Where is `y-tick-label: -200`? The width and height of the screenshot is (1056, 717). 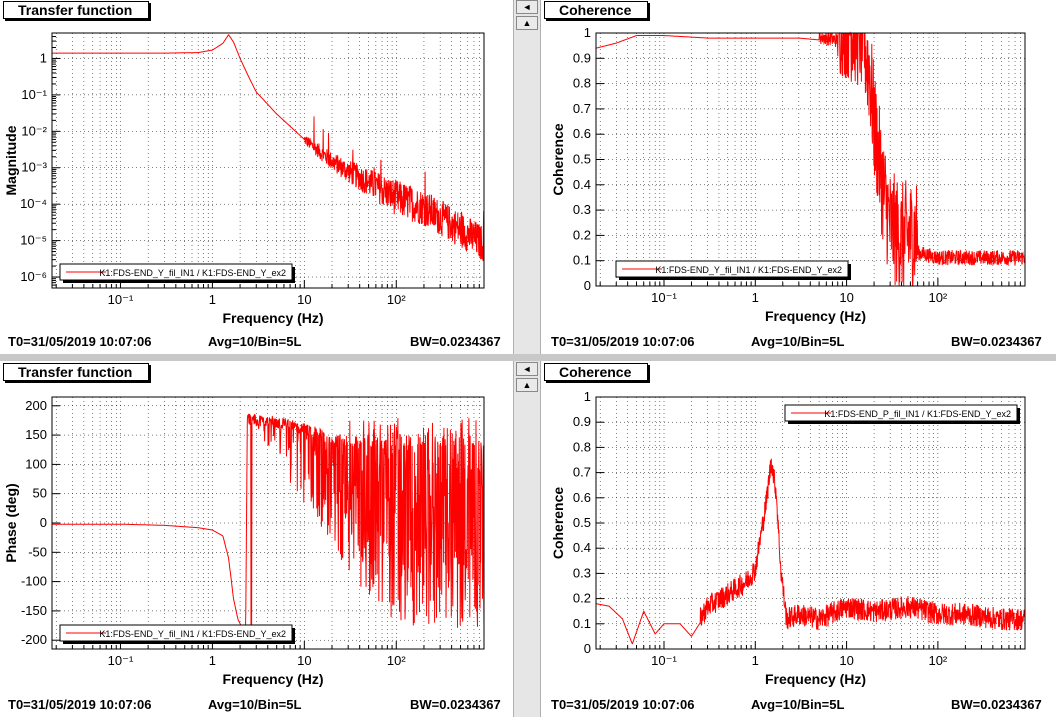 y-tick-label: -200 is located at coordinates (34, 639).